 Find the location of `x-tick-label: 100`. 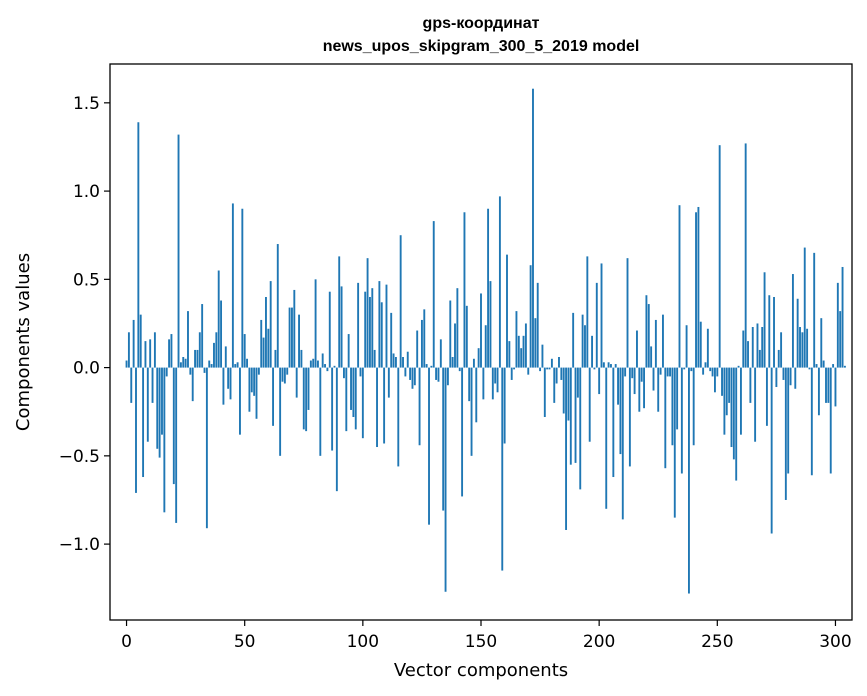

x-tick-label: 100 is located at coordinates (363, 642).